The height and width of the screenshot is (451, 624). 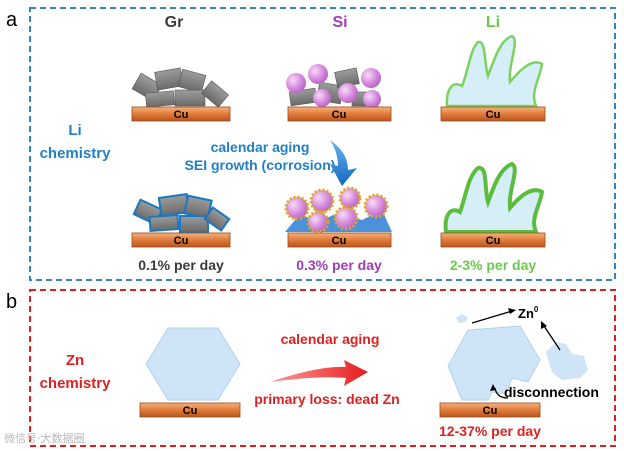 I want to click on cu-substrate-gr-bottom, so click(x=181, y=240).